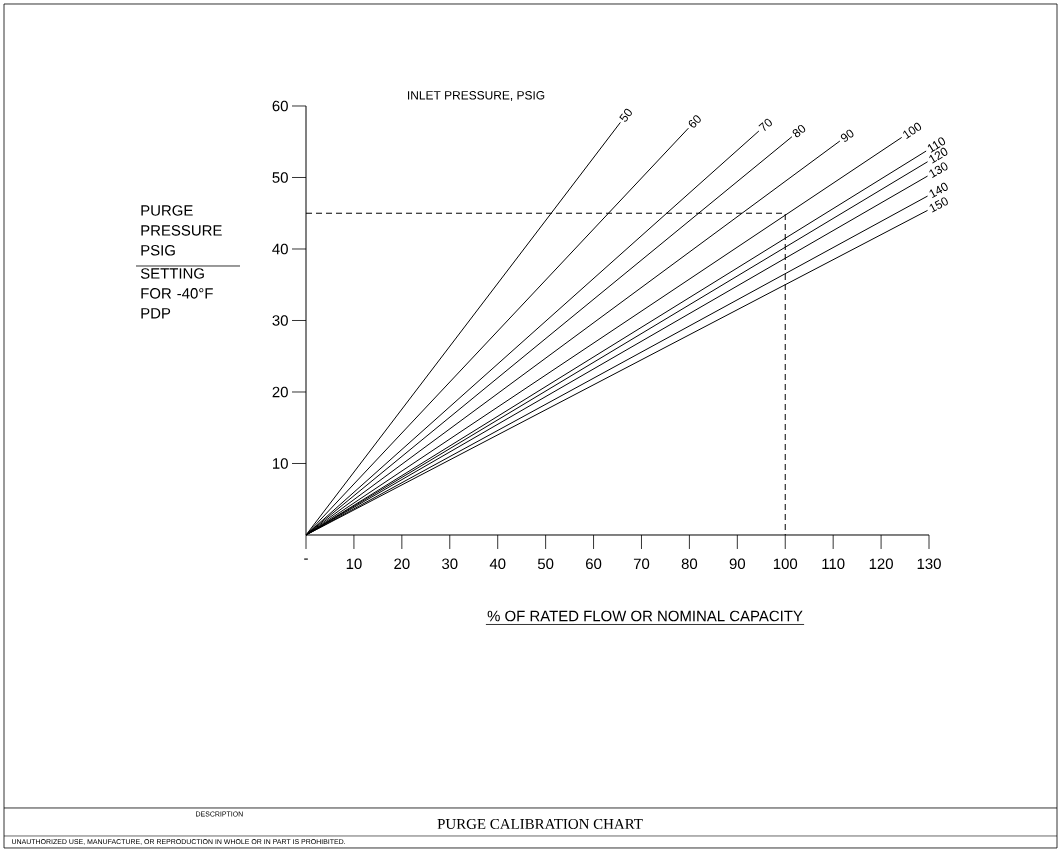  I want to click on legend-title: INLET PRESSURE, PSIG, so click(476, 96).